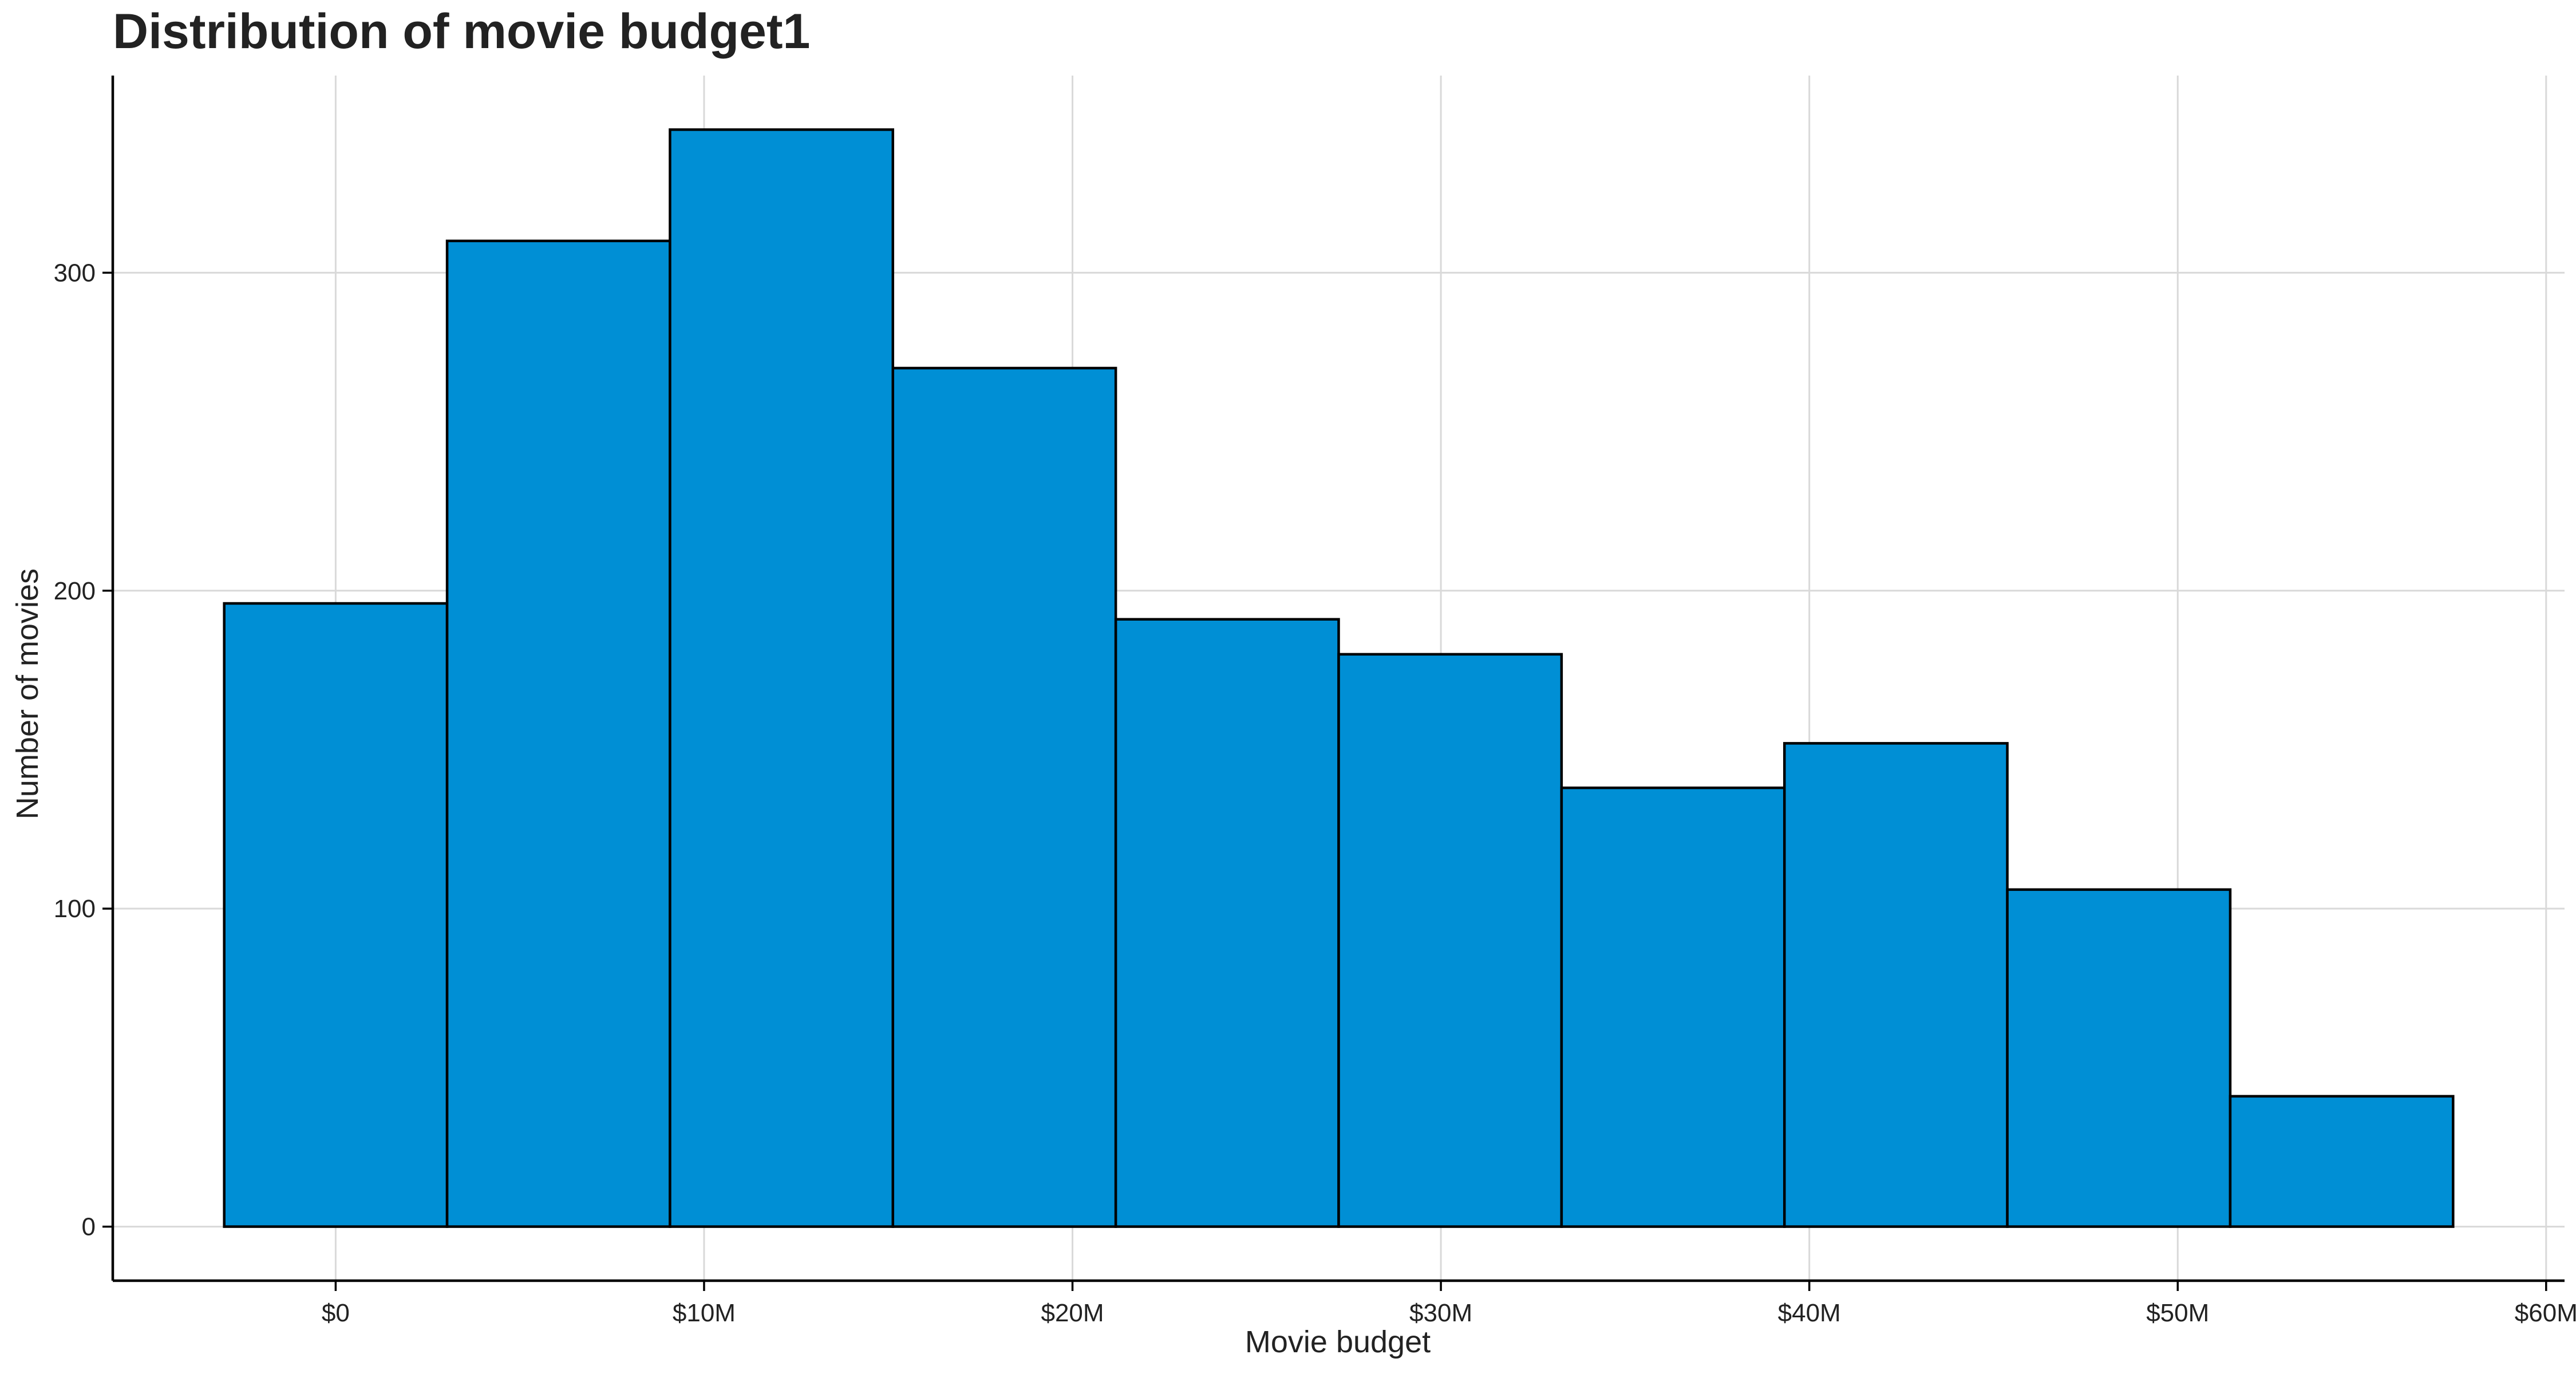  Describe the element at coordinates (1338, 1342) in the screenshot. I see `x-axis-title: Movie budget` at that location.